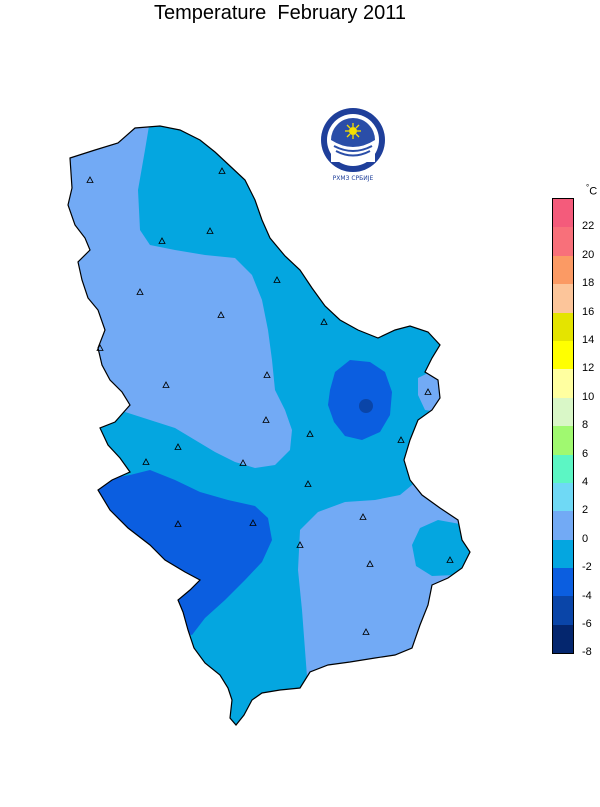 This screenshot has width=600, height=807. What do you see at coordinates (585, 425) in the screenshot?
I see `legend-label: 8` at bounding box center [585, 425].